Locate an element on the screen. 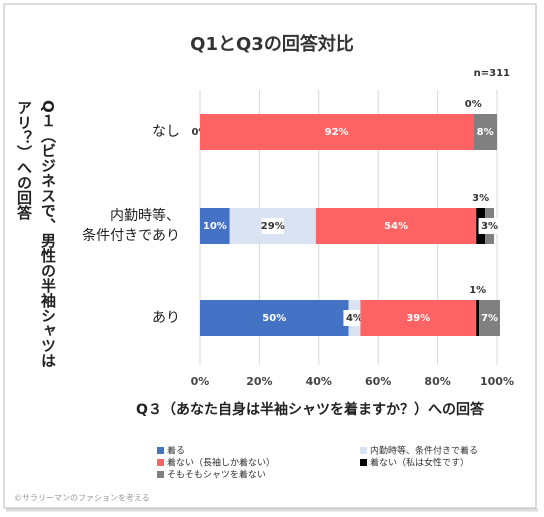 This screenshot has width=544, height=517. y-tick-label: あり is located at coordinates (166, 318).